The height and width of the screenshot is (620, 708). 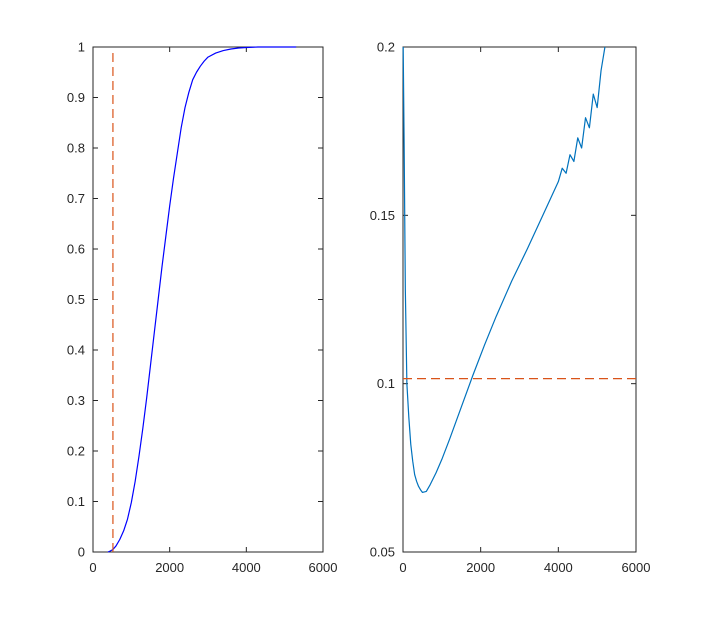 What do you see at coordinates (81, 552) in the screenshot?
I see `left-y-tick-label: 0` at bounding box center [81, 552].